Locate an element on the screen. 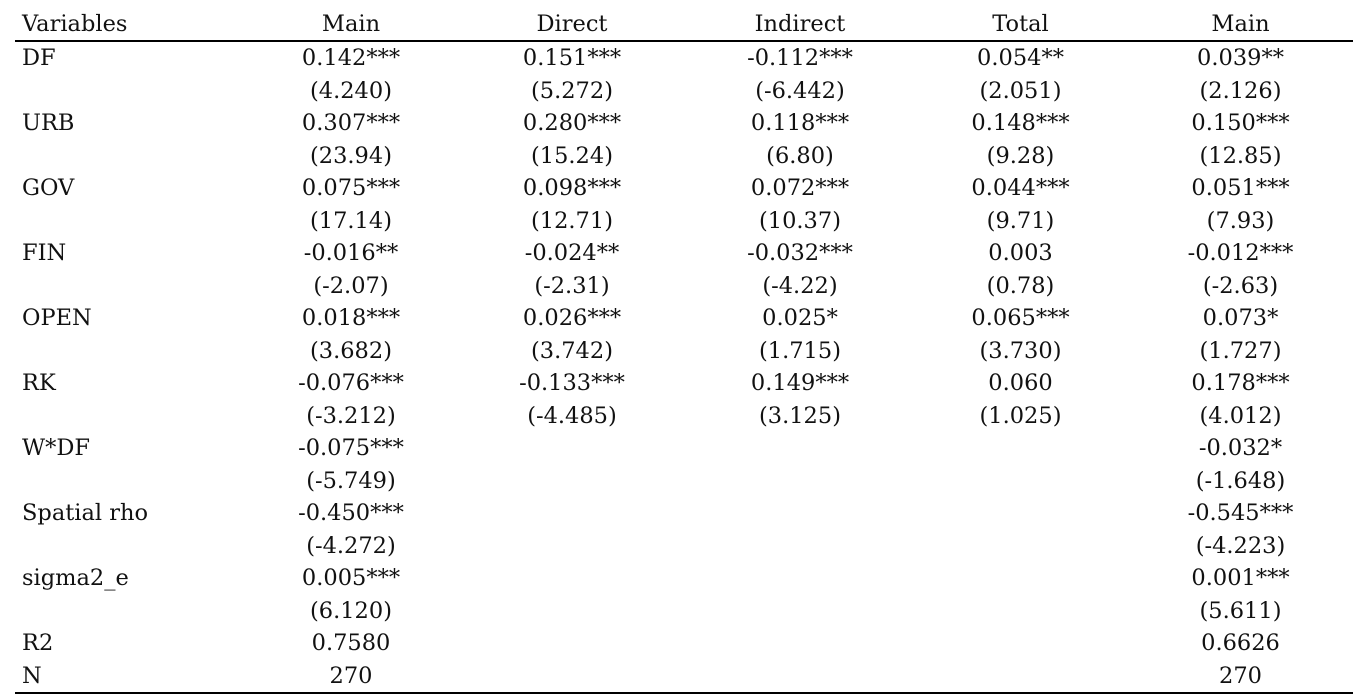 The height and width of the screenshot is (700, 1357). value-cell: 0.073* is located at coordinates (1240, 318).